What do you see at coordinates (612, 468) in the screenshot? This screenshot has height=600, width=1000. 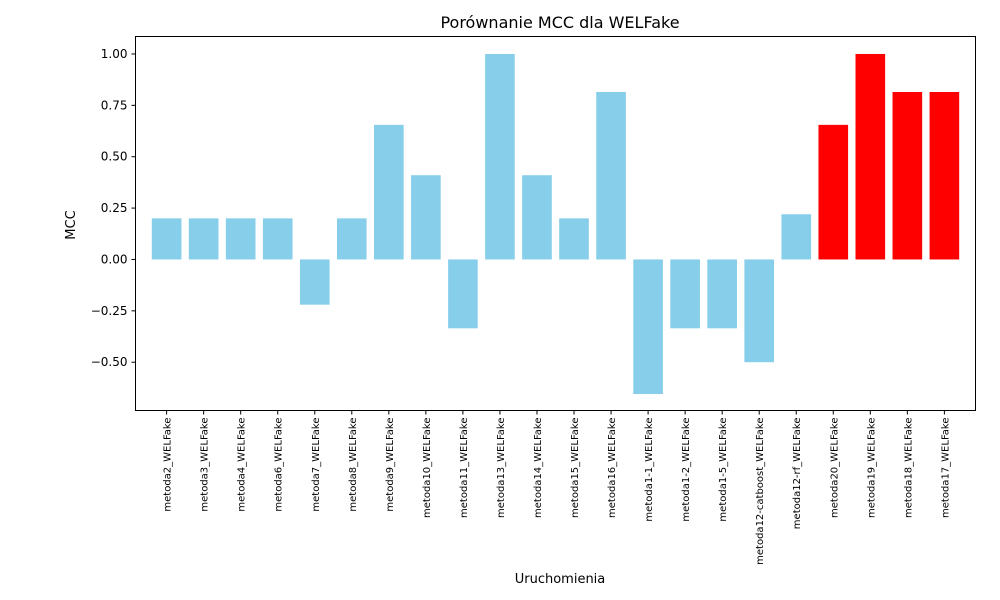 I see `x-tick-label: metoda16_WELFake` at bounding box center [612, 468].